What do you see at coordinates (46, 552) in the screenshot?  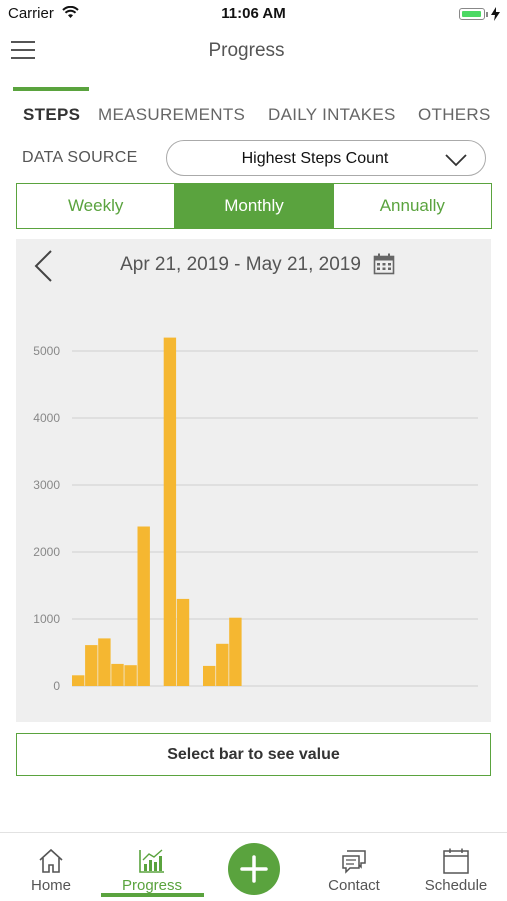 I see `y-tick-label: 2000` at bounding box center [46, 552].